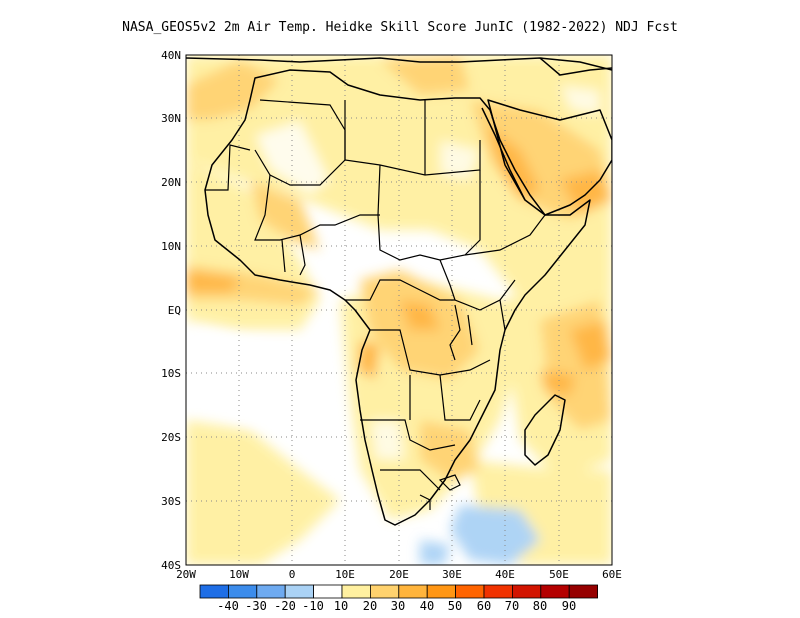  Describe the element at coordinates (569, 606) in the screenshot. I see `colorbar-label: 90` at that location.